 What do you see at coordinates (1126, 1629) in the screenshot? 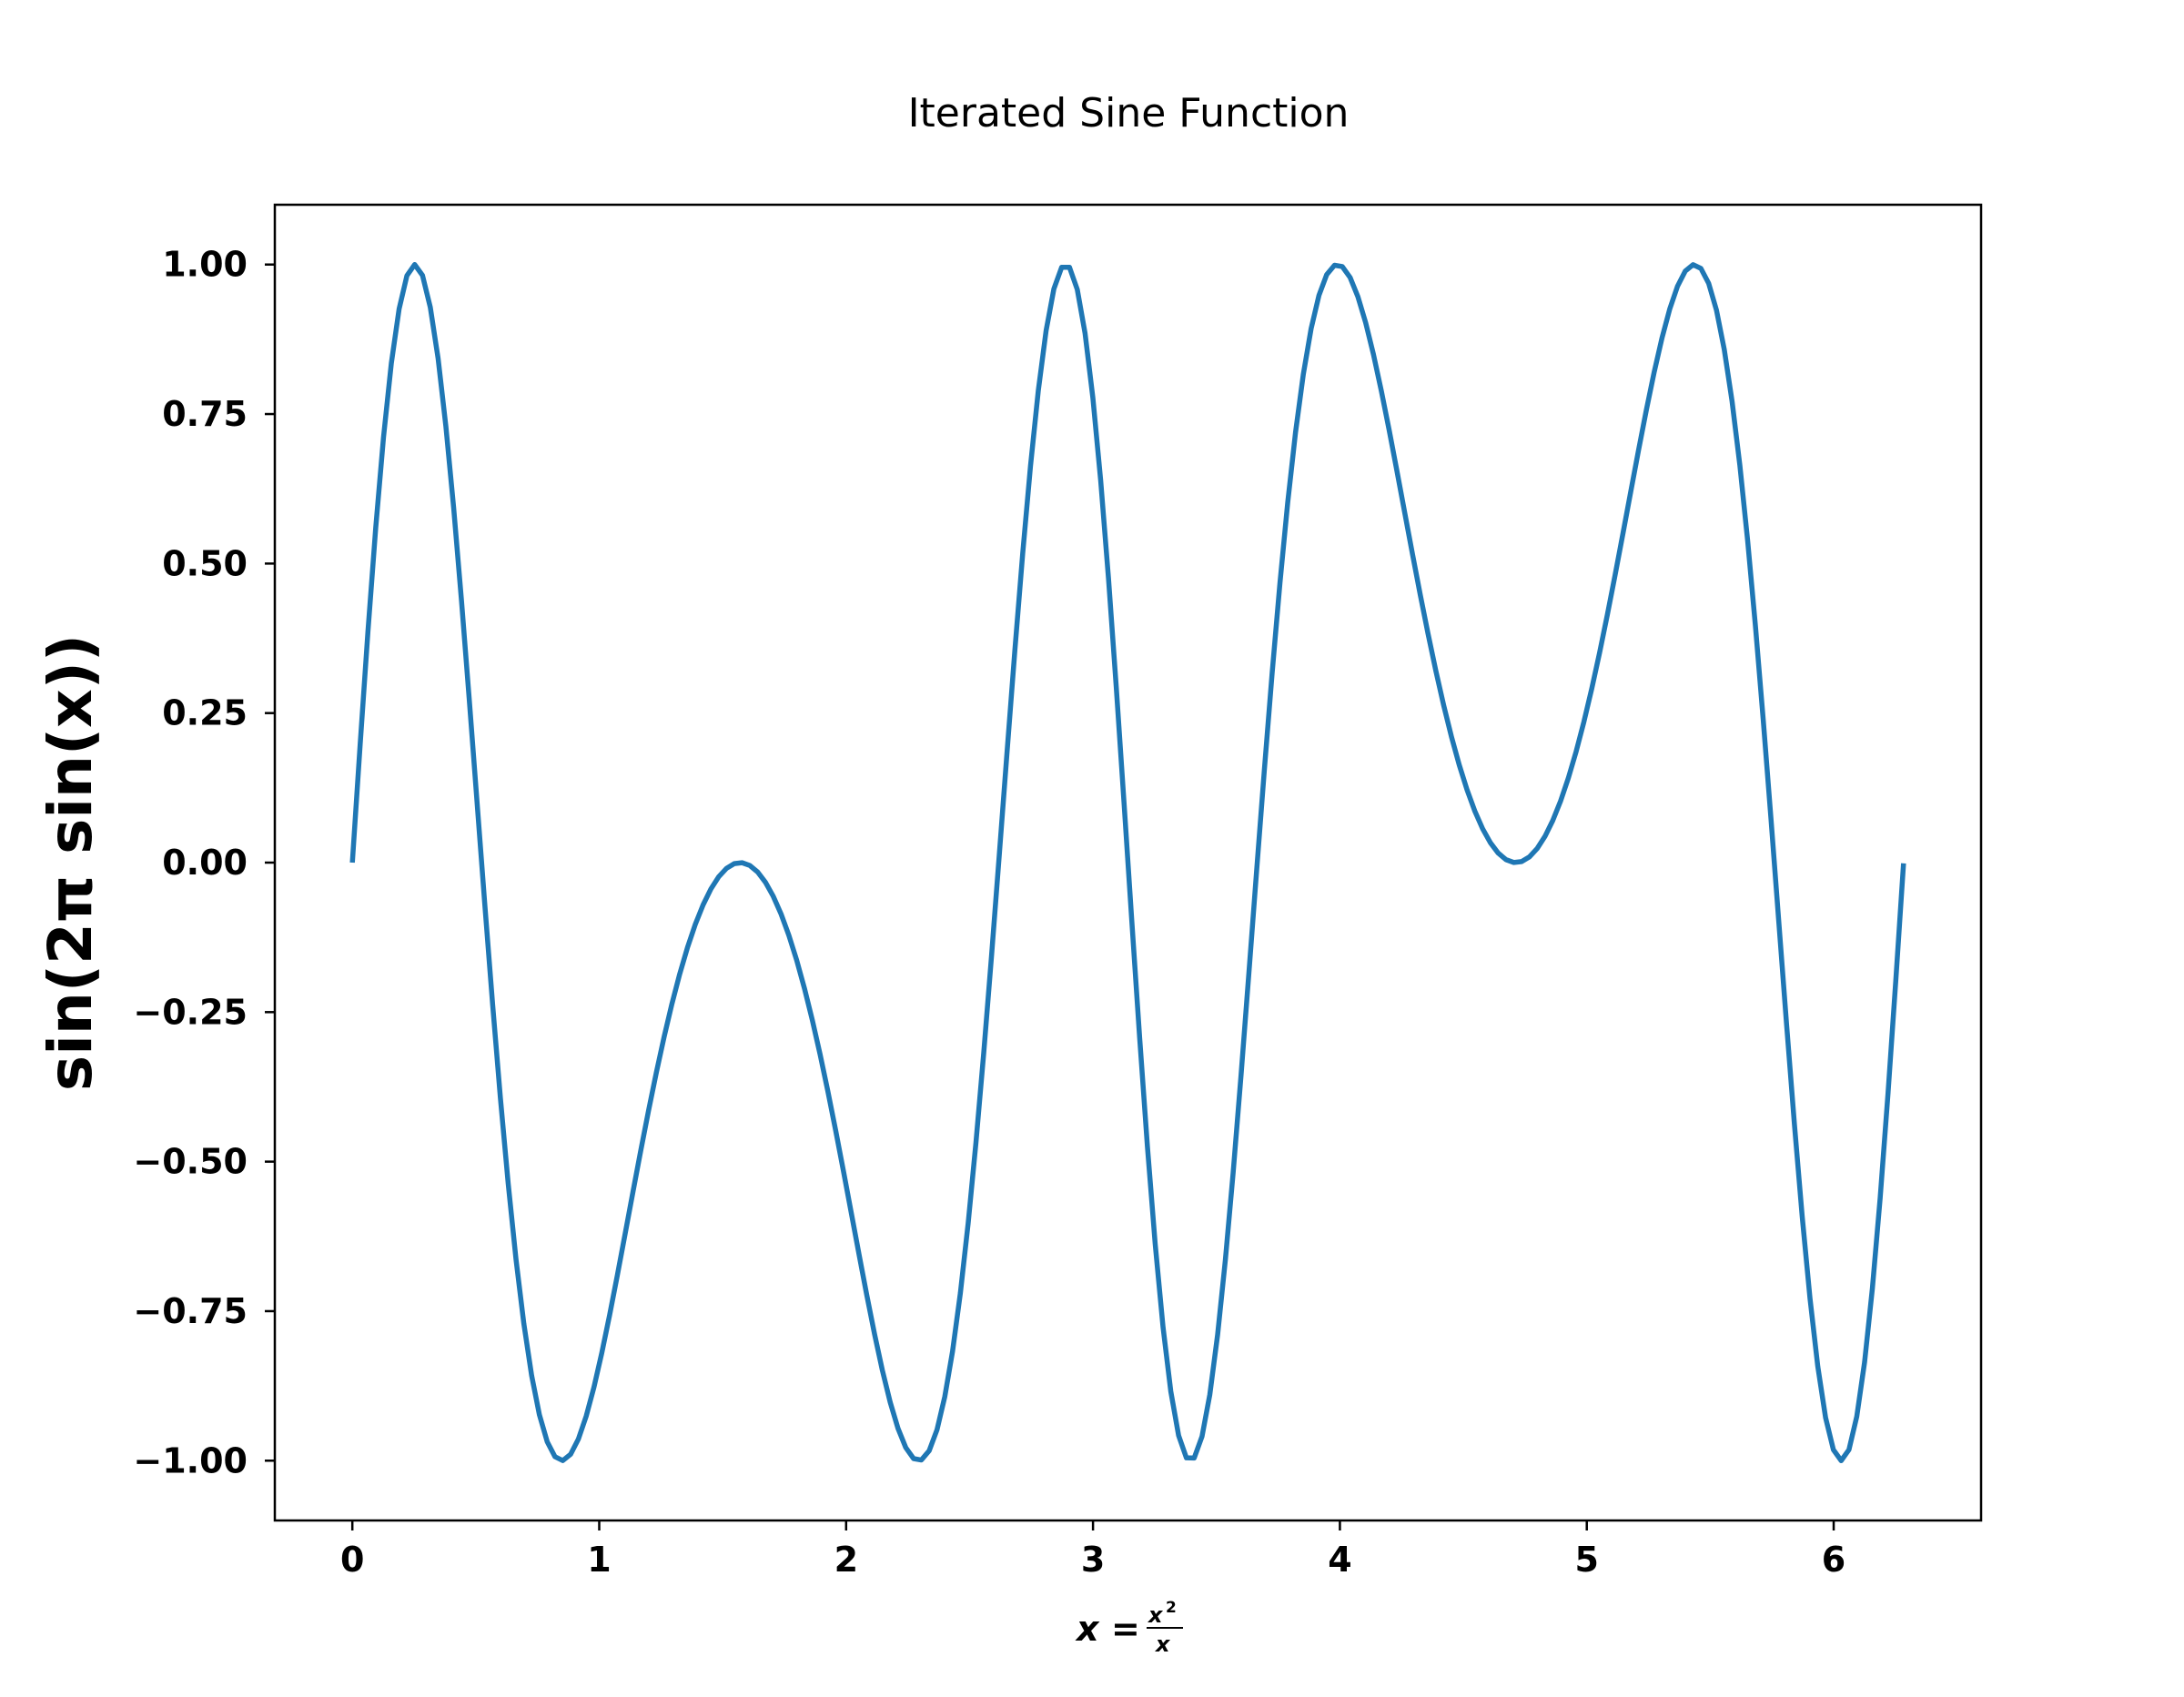
I see `x-axis-label-equals: =` at bounding box center [1126, 1629].